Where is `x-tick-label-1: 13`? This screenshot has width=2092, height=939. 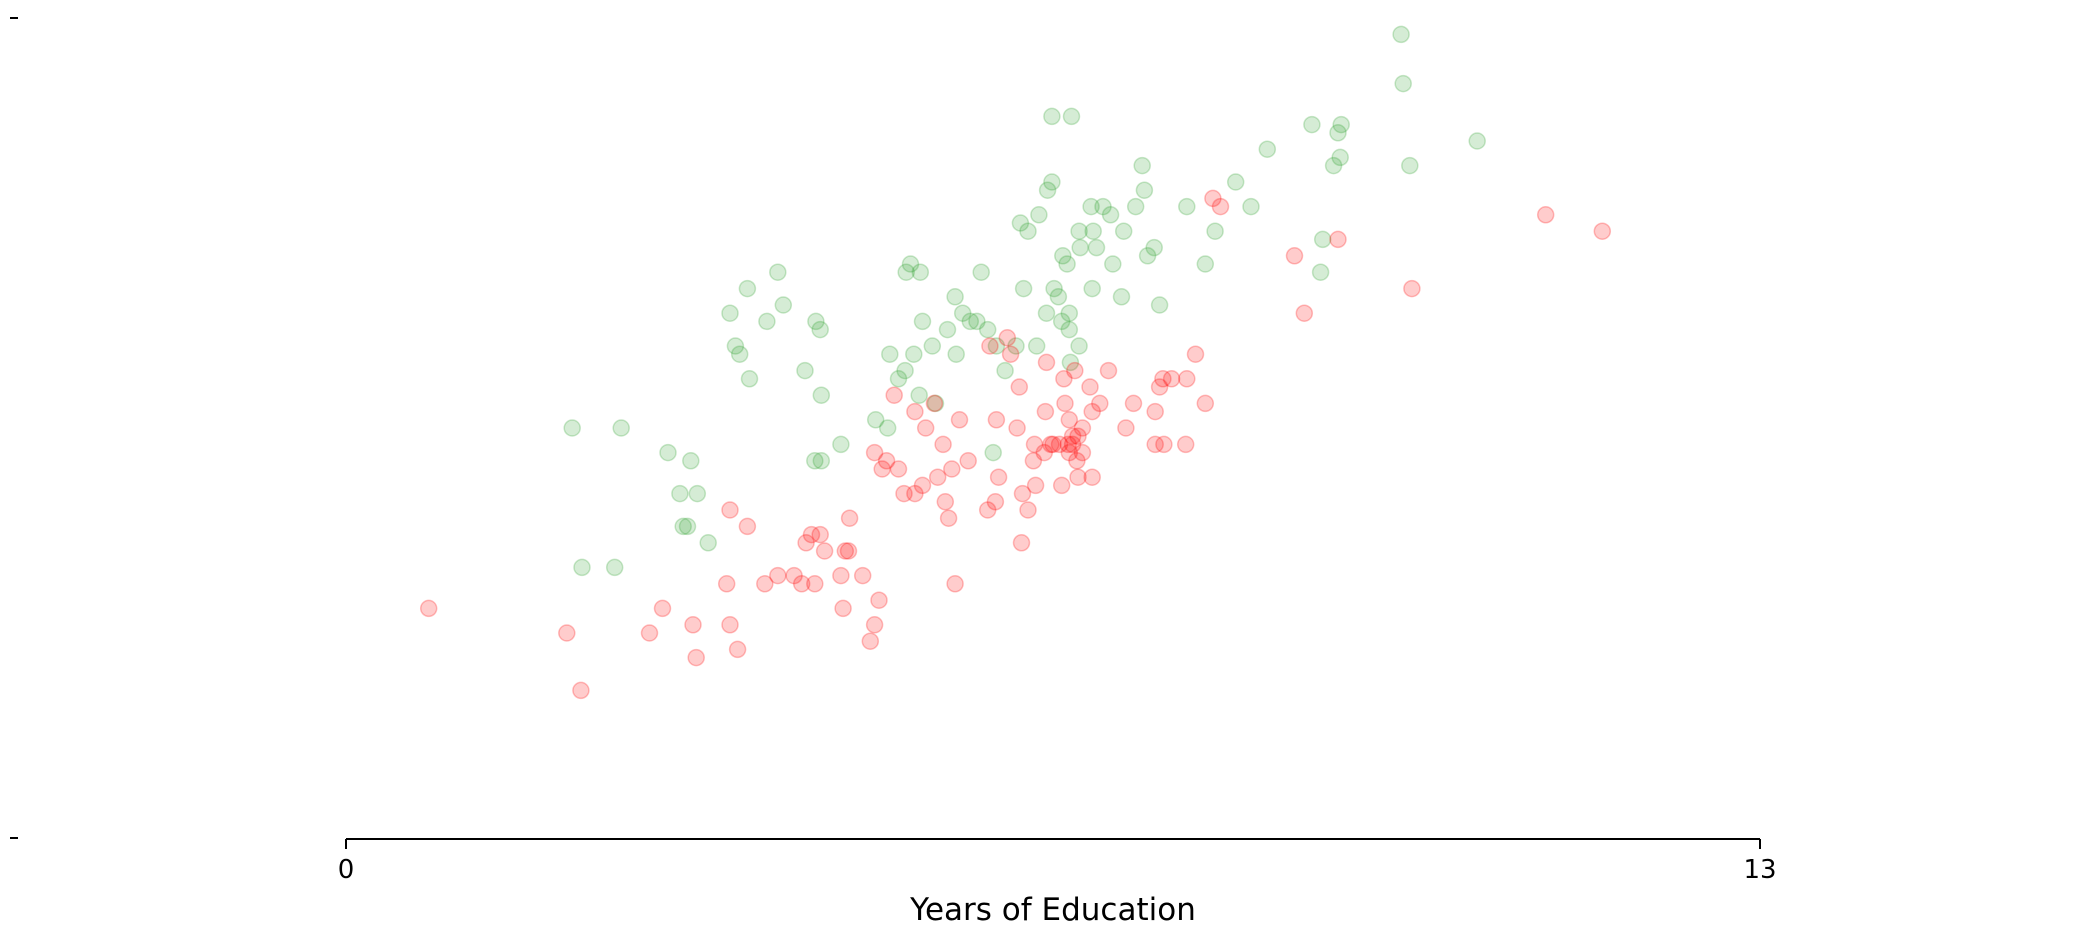 x-tick-label-1: 13 is located at coordinates (1759, 870).